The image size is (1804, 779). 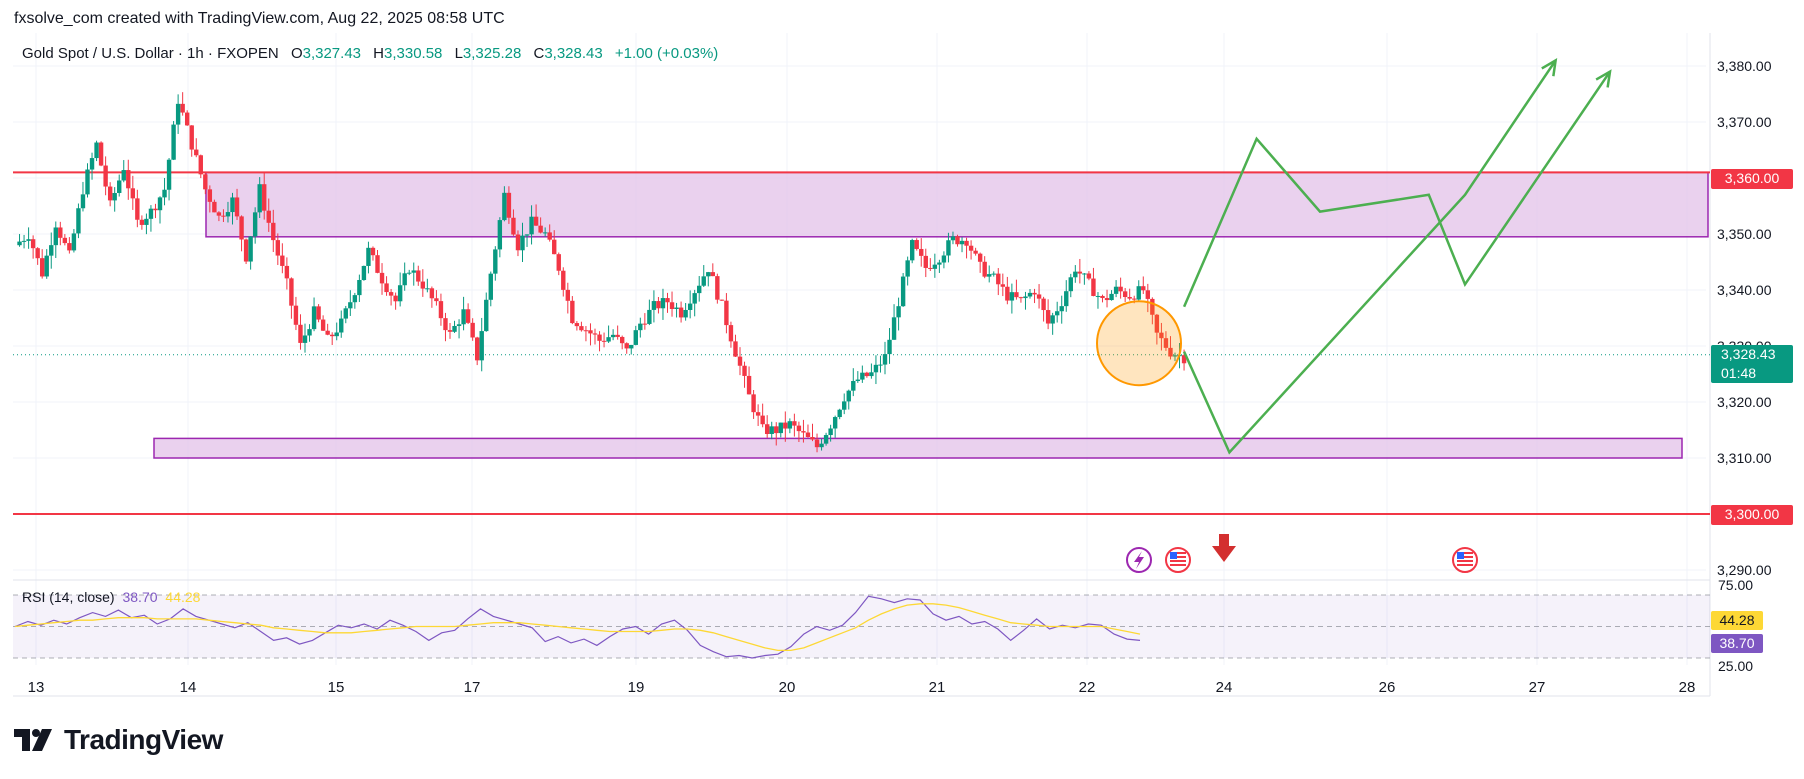 I want to click on time-axis-tick: 13, so click(x=36, y=687).